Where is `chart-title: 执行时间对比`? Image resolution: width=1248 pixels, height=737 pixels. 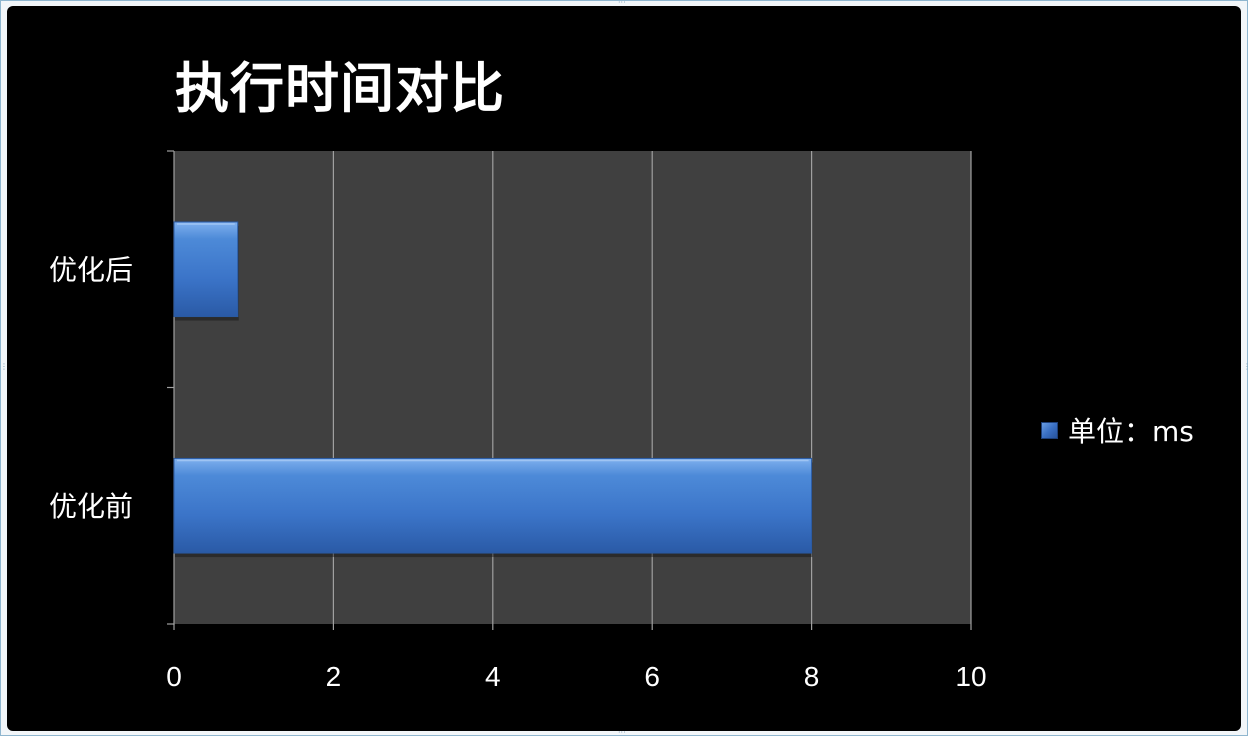
chart-title: 执行时间对比 is located at coordinates (340, 88).